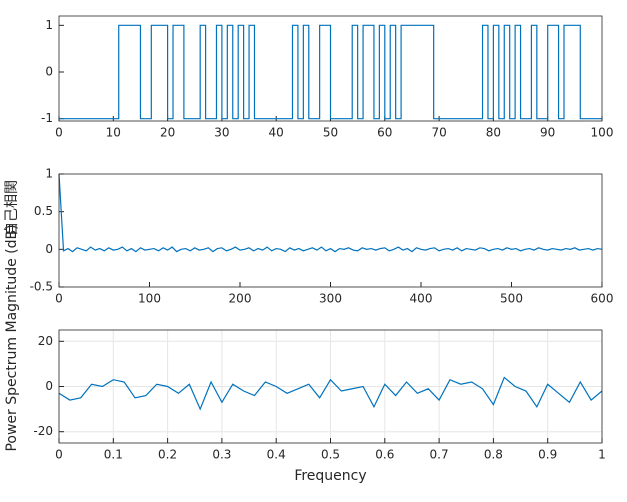 This screenshot has height=502, width=627. What do you see at coordinates (43, 431) in the screenshot?
I see `y-tick-label: -20` at bounding box center [43, 431].